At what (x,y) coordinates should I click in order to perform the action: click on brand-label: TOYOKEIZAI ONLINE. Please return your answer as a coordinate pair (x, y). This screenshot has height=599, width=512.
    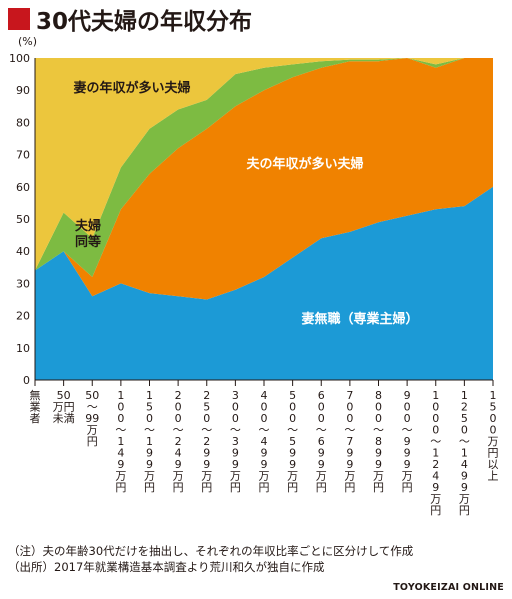
    Looking at the image, I should click on (448, 587).